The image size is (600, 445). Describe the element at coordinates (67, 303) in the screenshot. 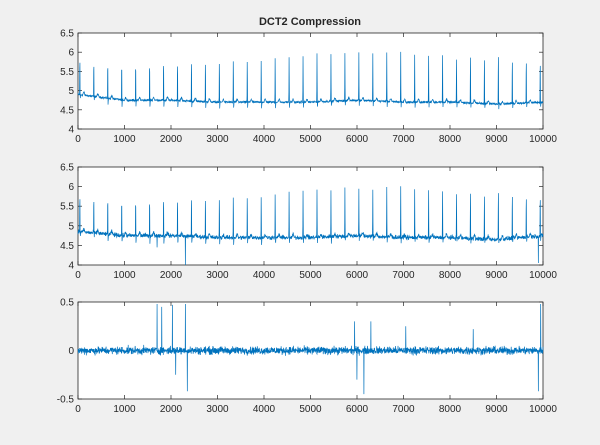

I see `y-tick-label: 0.5` at that location.